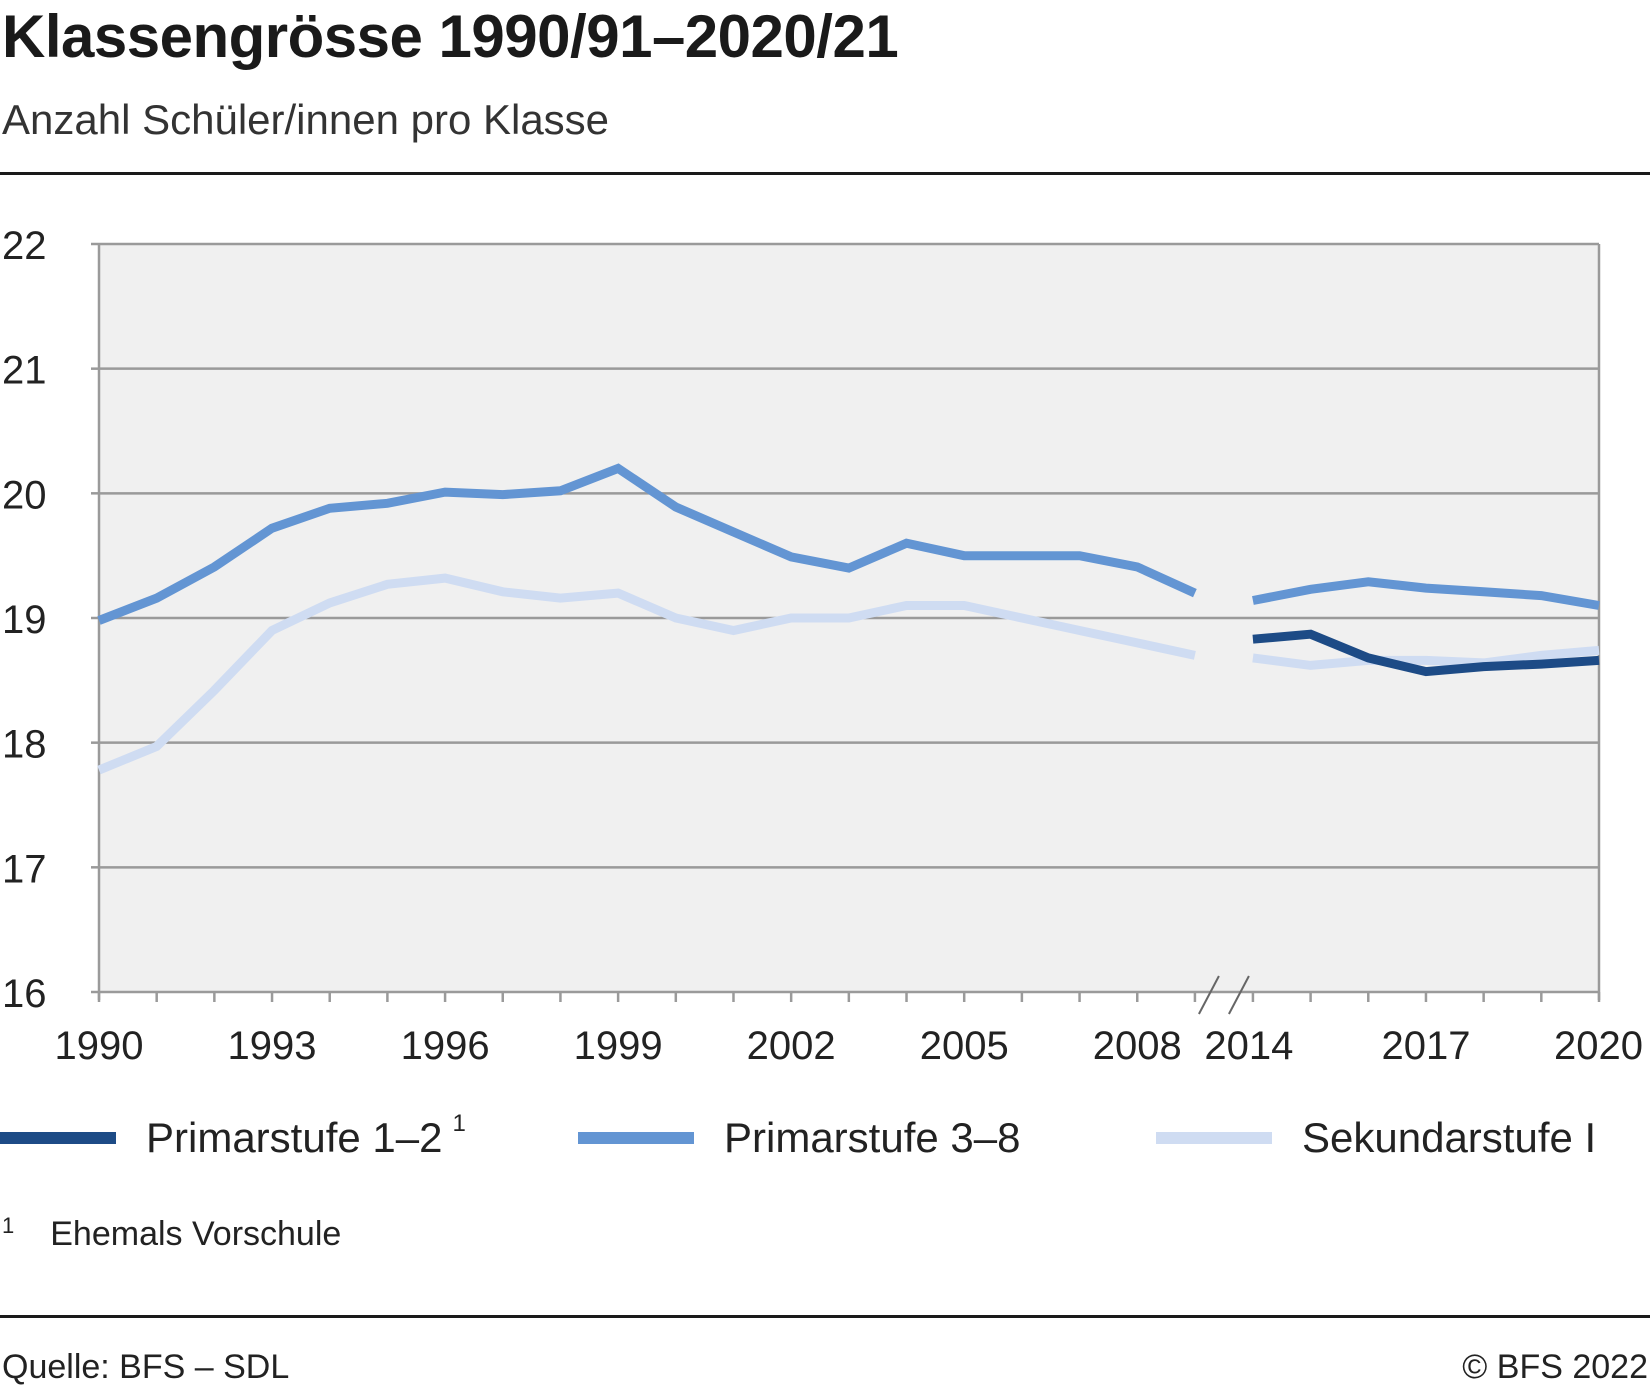 The image size is (1650, 1395). I want to click on footnote-mark: 1, so click(8, 1225).